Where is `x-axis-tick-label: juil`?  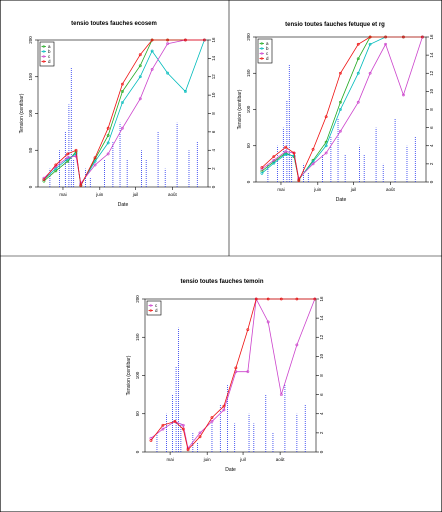 x-axis-tick-label: juil is located at coordinates (242, 459).